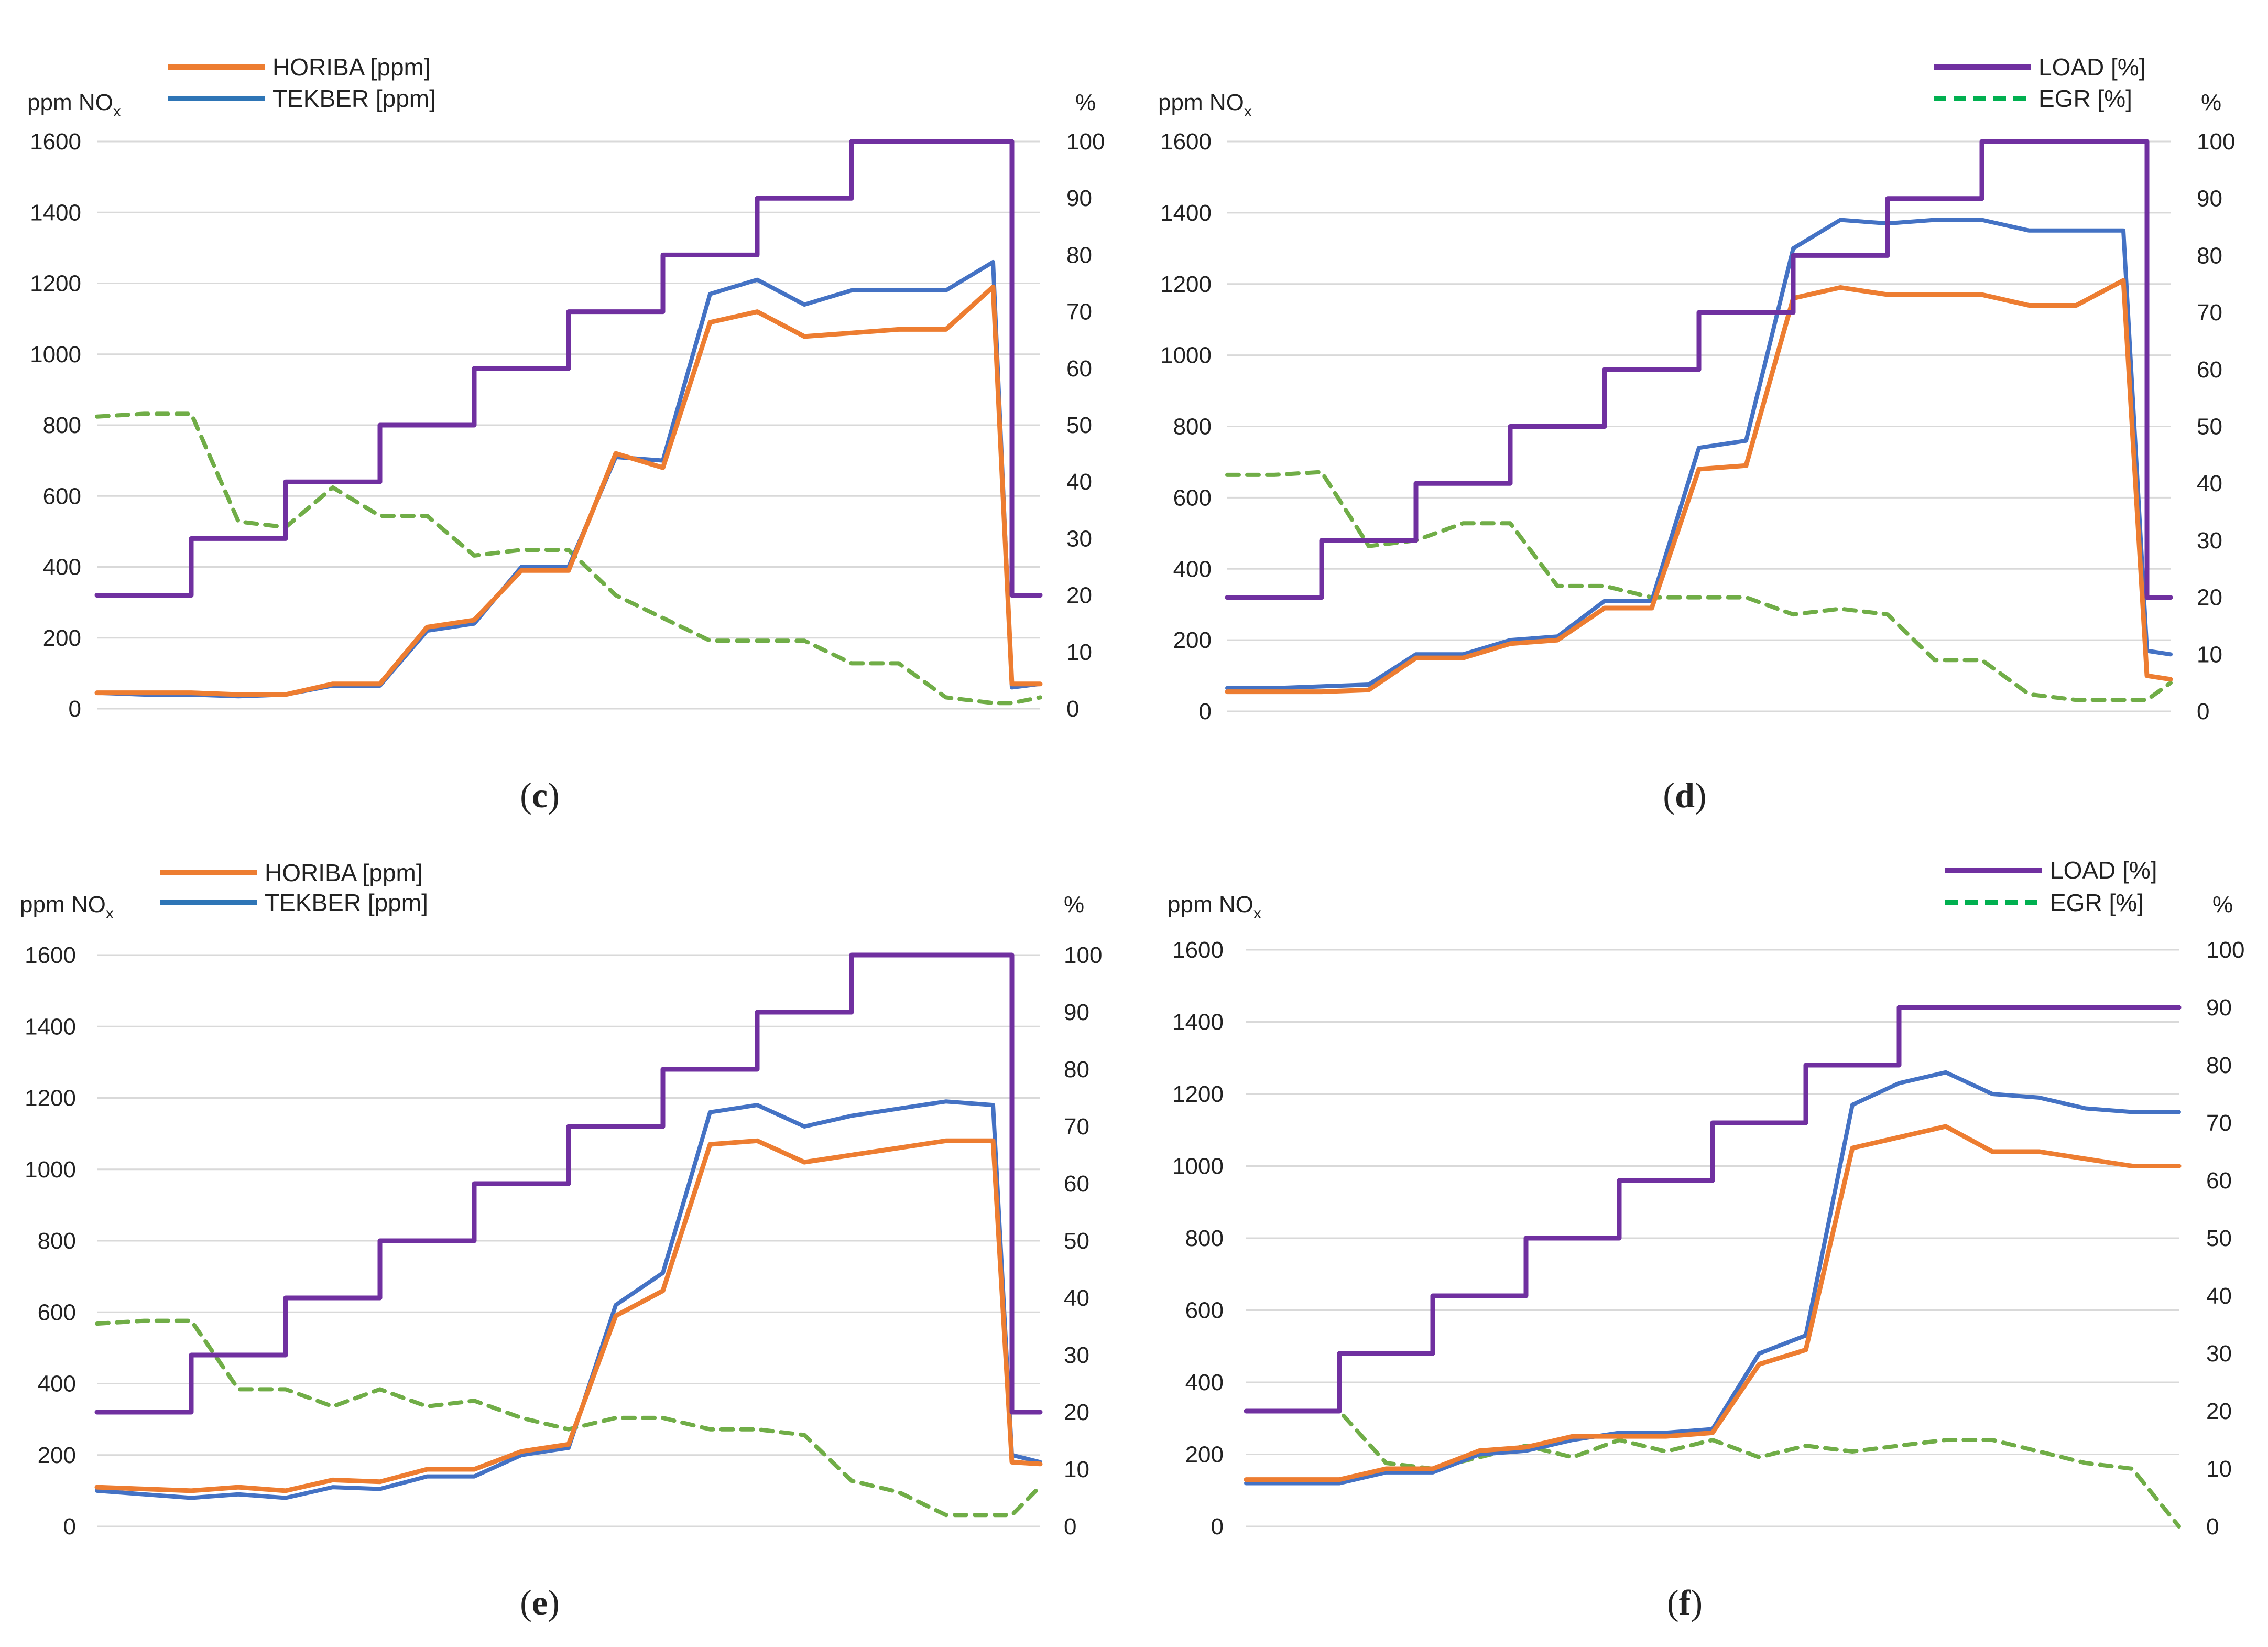 The image size is (2268, 1647). I want to click on panel-label-letter: c, so click(540, 795).